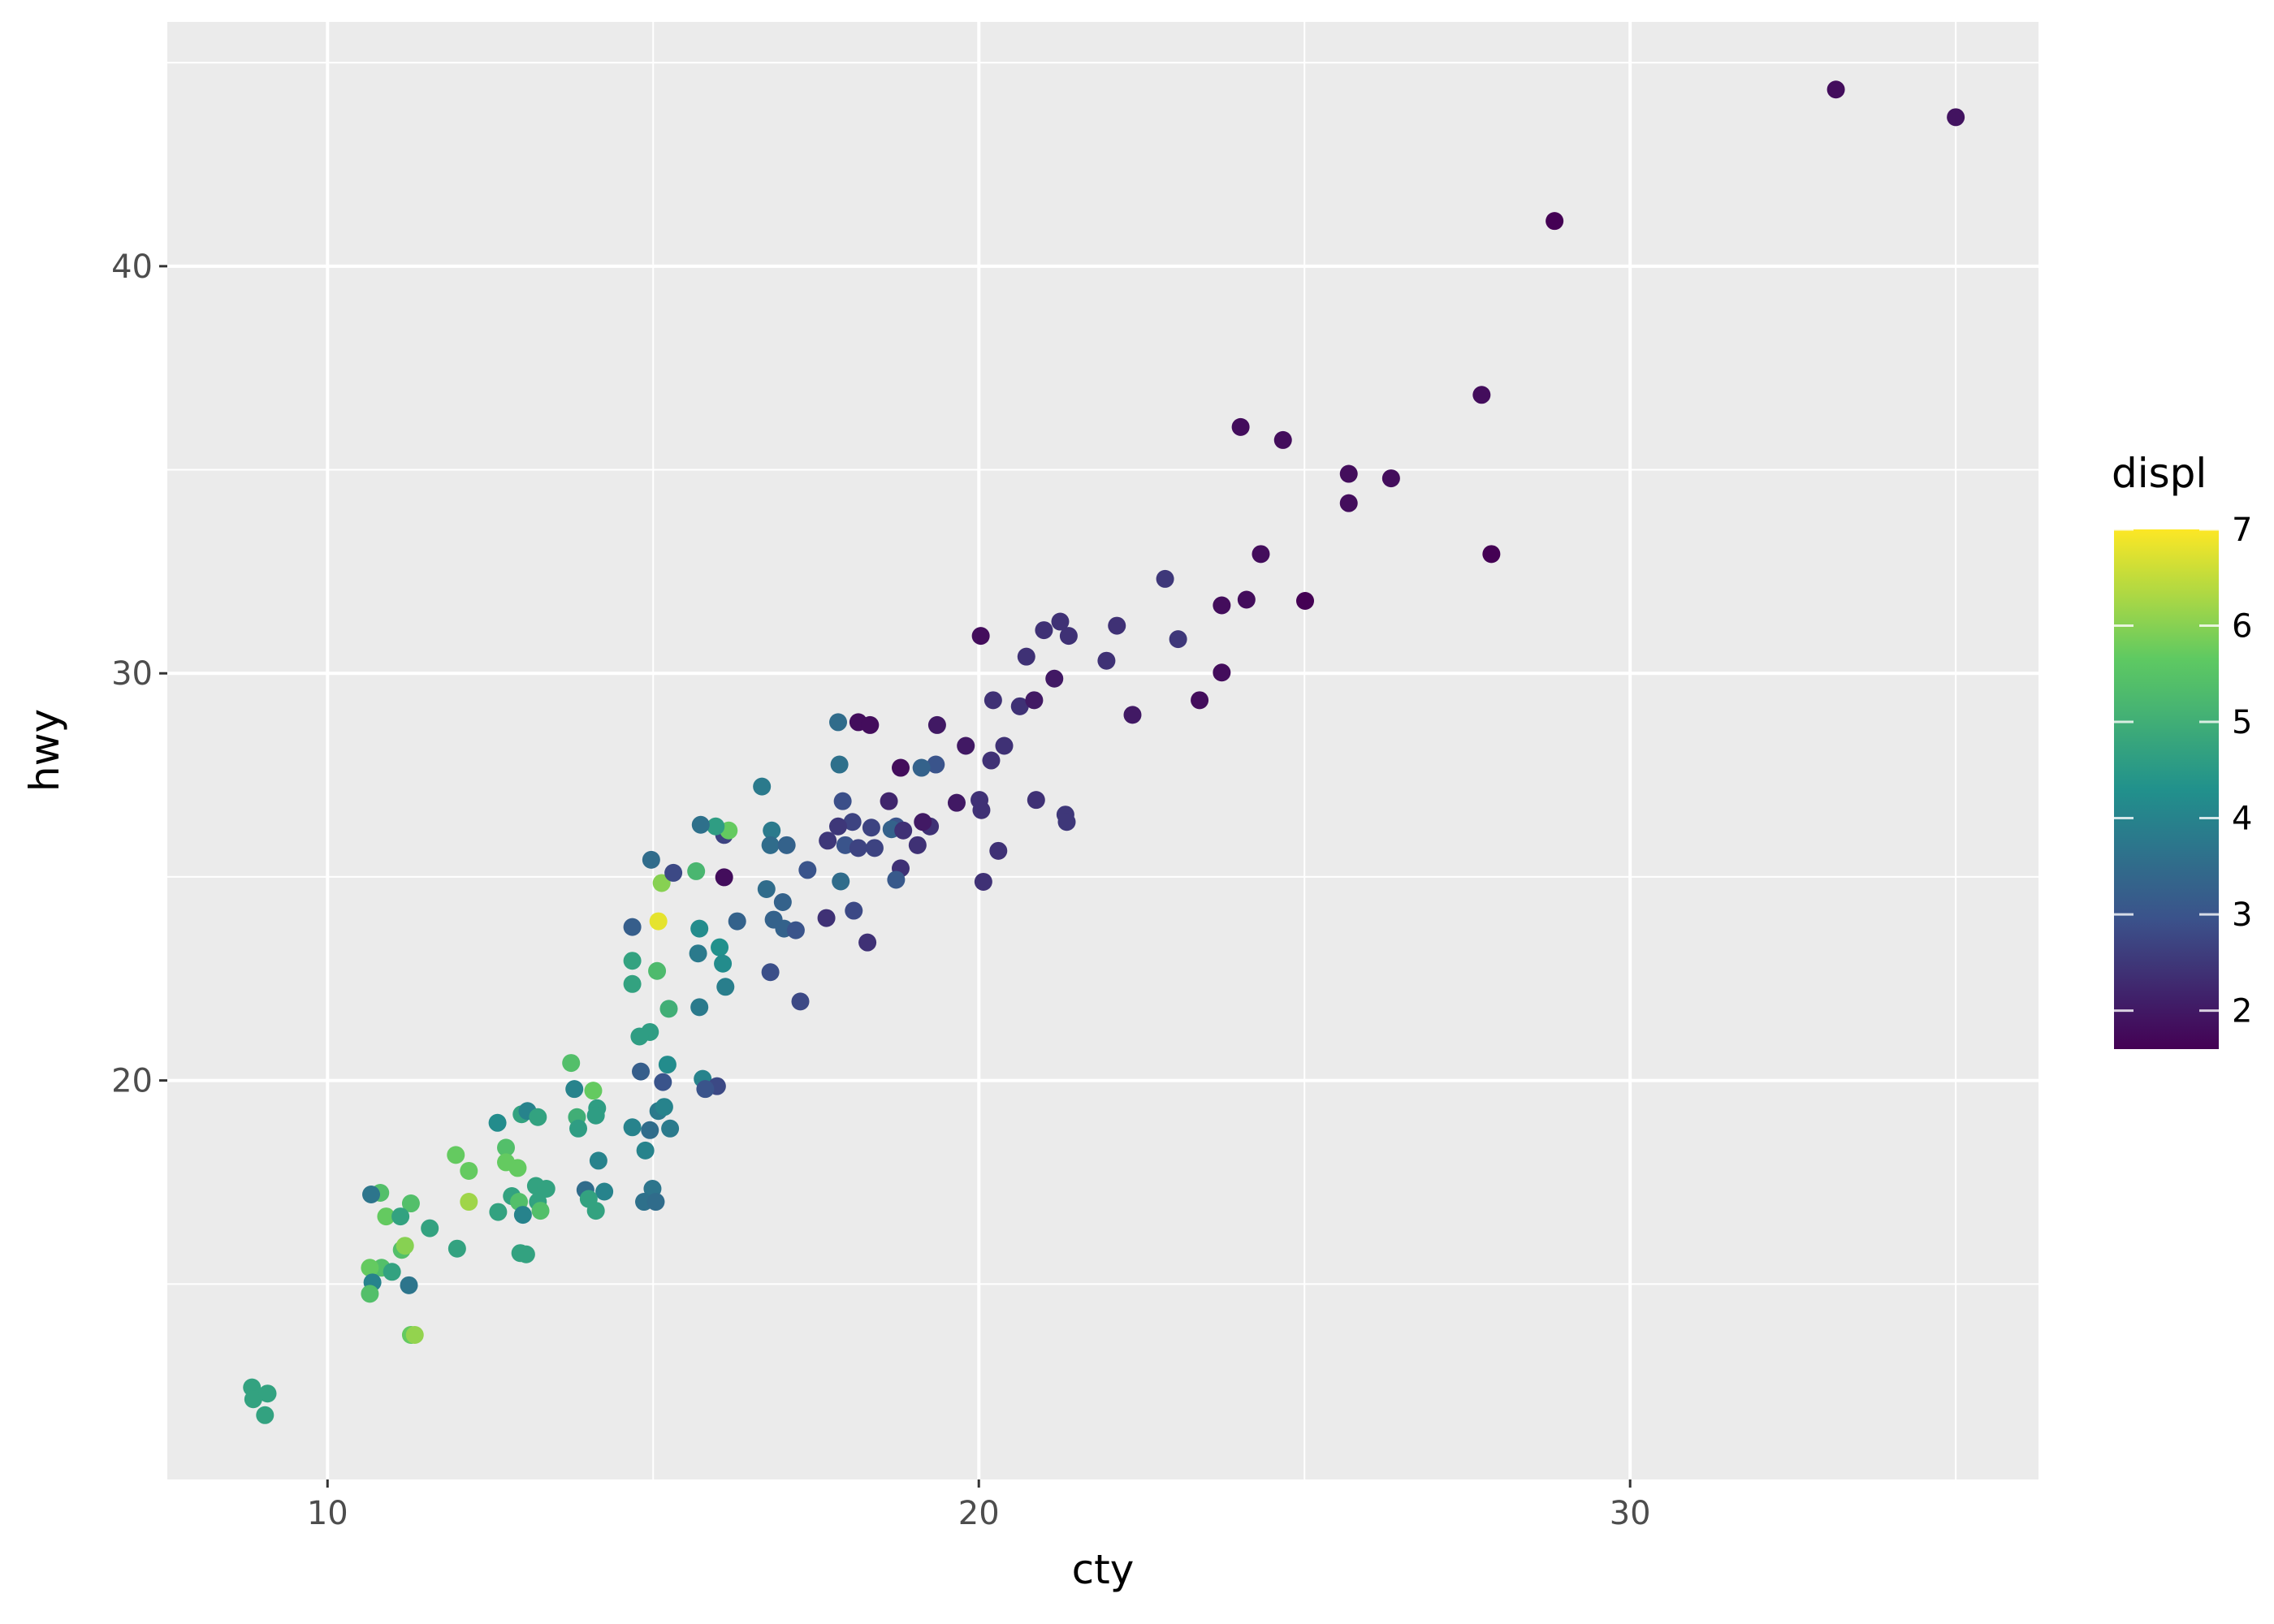 The image size is (2274, 1624). I want to click on x-tick-label: 10, so click(328, 1514).